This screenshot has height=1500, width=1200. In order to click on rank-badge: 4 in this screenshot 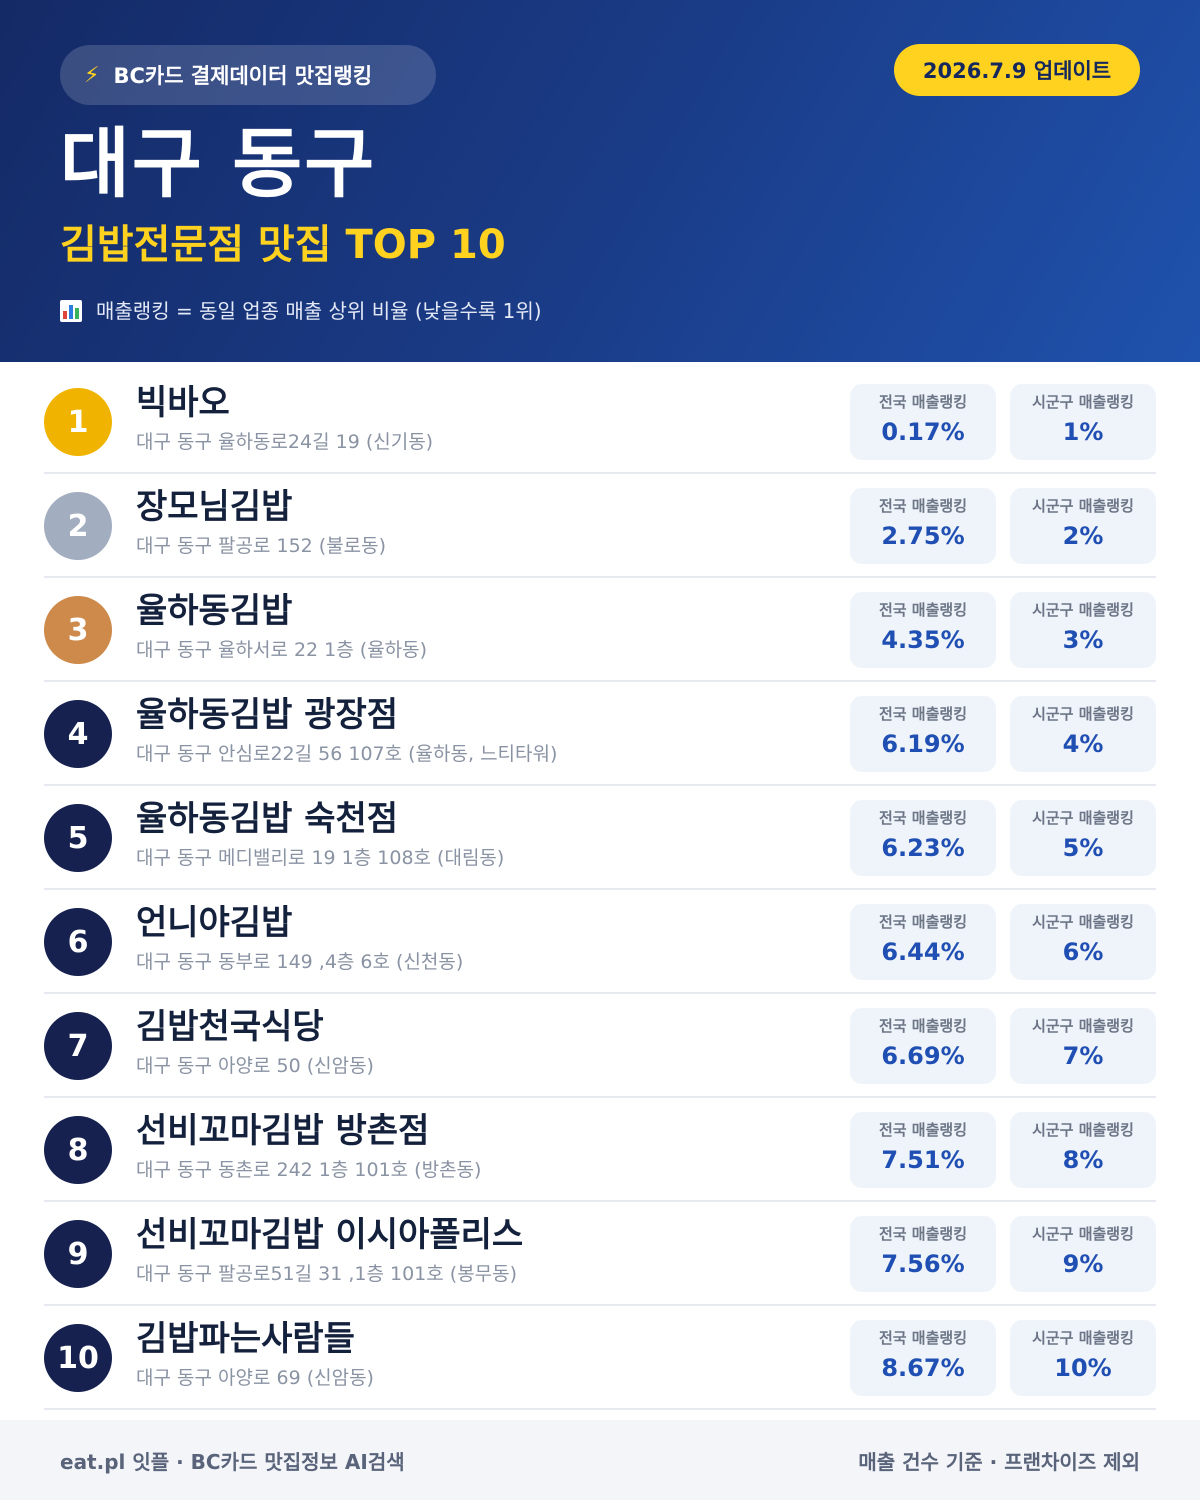, I will do `click(78, 734)`.